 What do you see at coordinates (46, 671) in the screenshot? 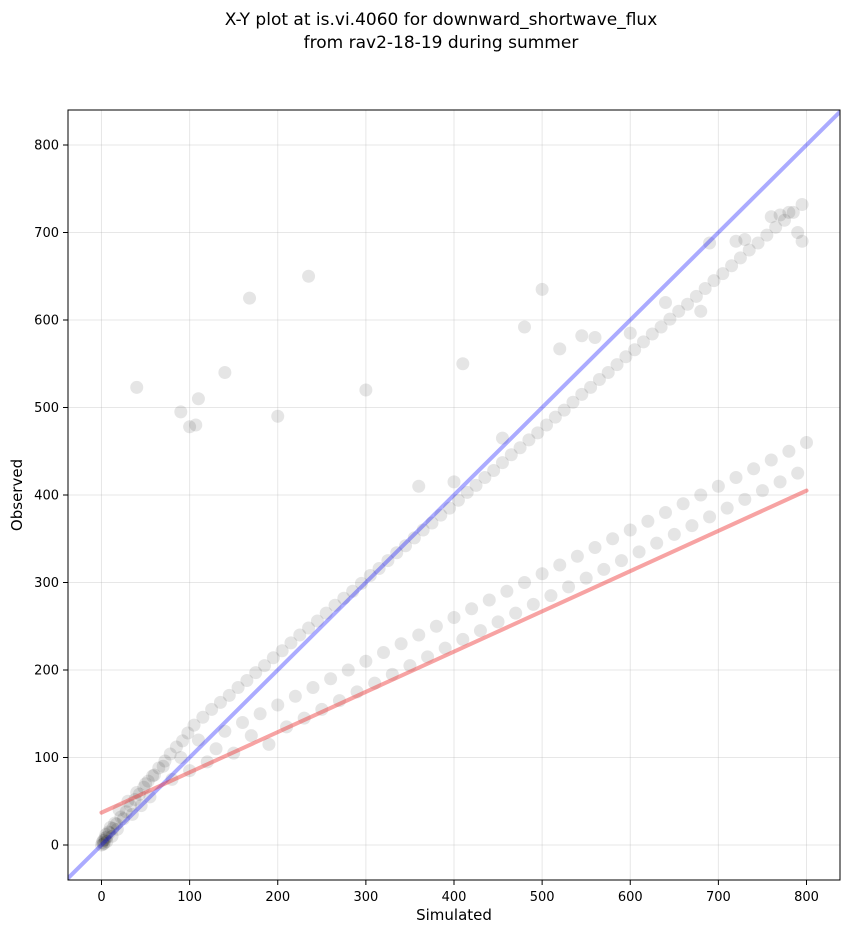
I see `y-tick-label: 200` at bounding box center [46, 671].